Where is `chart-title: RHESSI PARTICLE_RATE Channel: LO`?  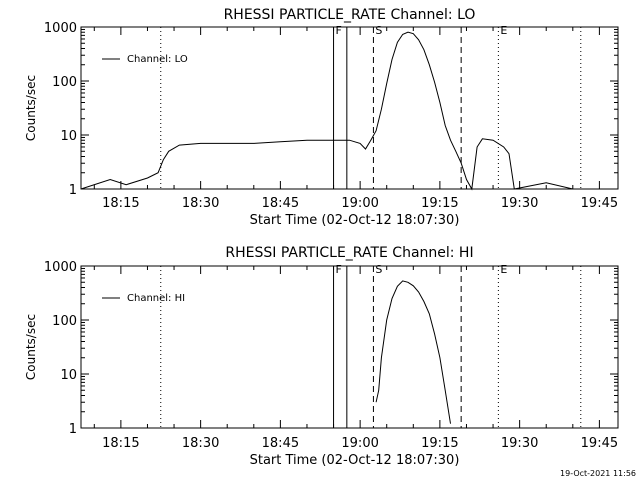
chart-title: RHESSI PARTICLE_RATE Channel: LO is located at coordinates (350, 15).